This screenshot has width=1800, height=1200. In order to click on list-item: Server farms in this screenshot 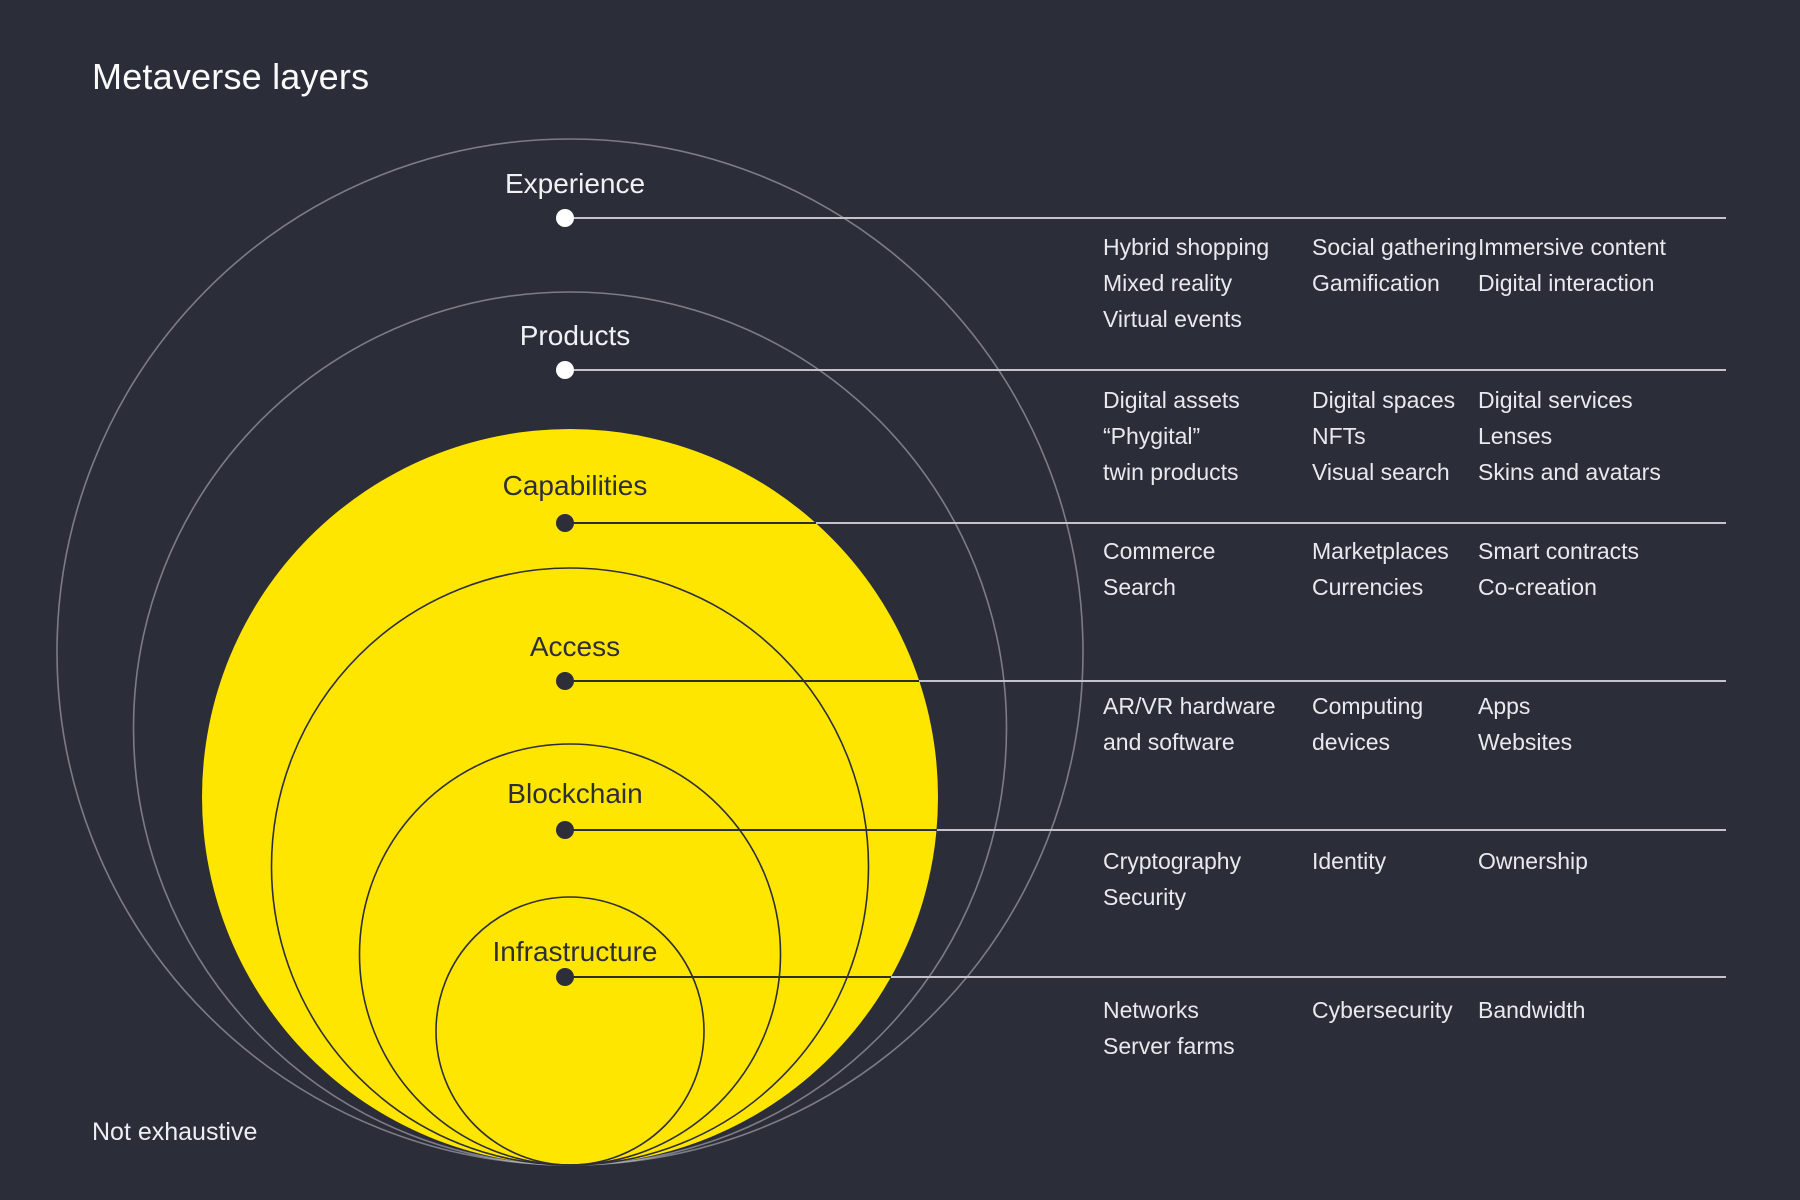, I will do `click(1169, 1046)`.